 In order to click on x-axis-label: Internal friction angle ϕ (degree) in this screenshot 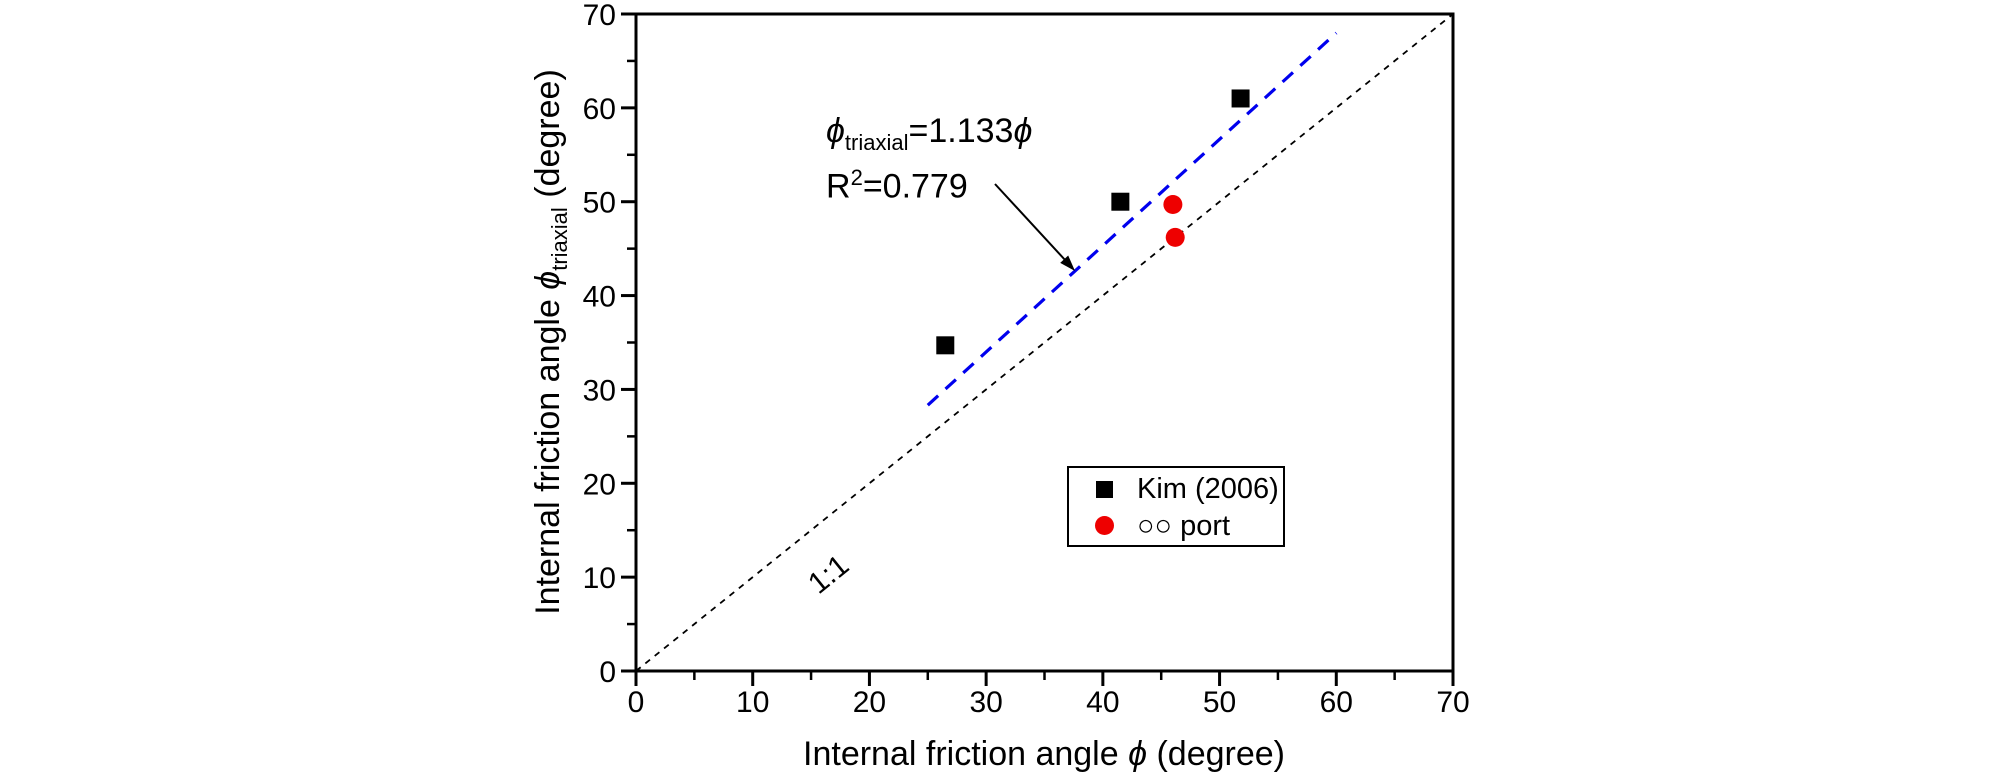, I will do `click(1044, 754)`.